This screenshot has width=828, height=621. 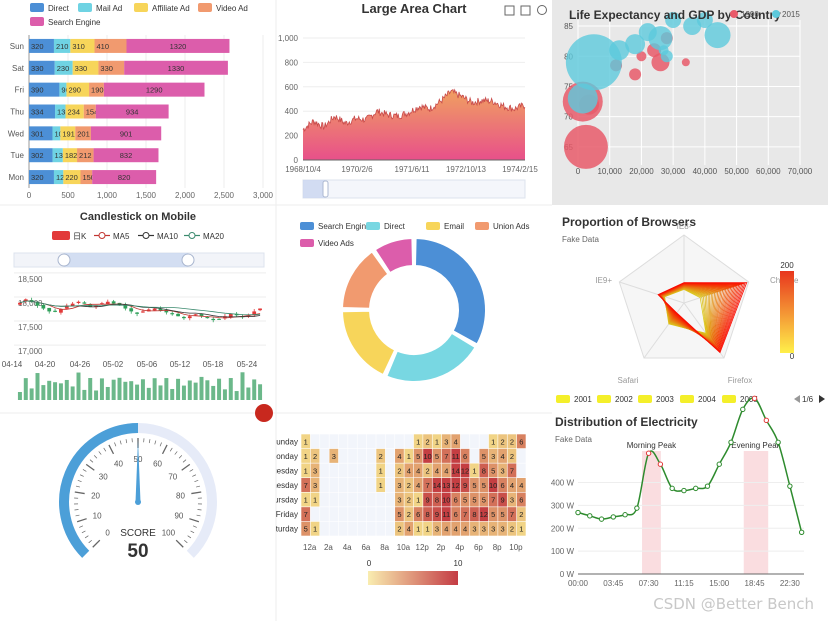 I want to click on x-tick-label: 03:45, so click(x=613, y=583).